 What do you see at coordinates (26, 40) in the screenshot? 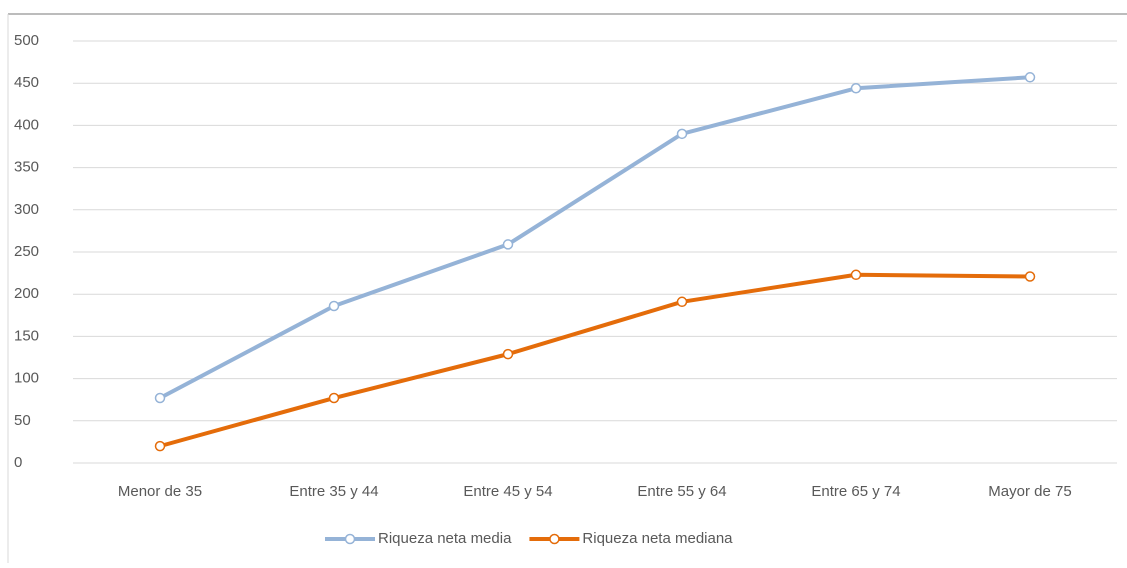
I see `y-tick-label: 500` at bounding box center [26, 40].